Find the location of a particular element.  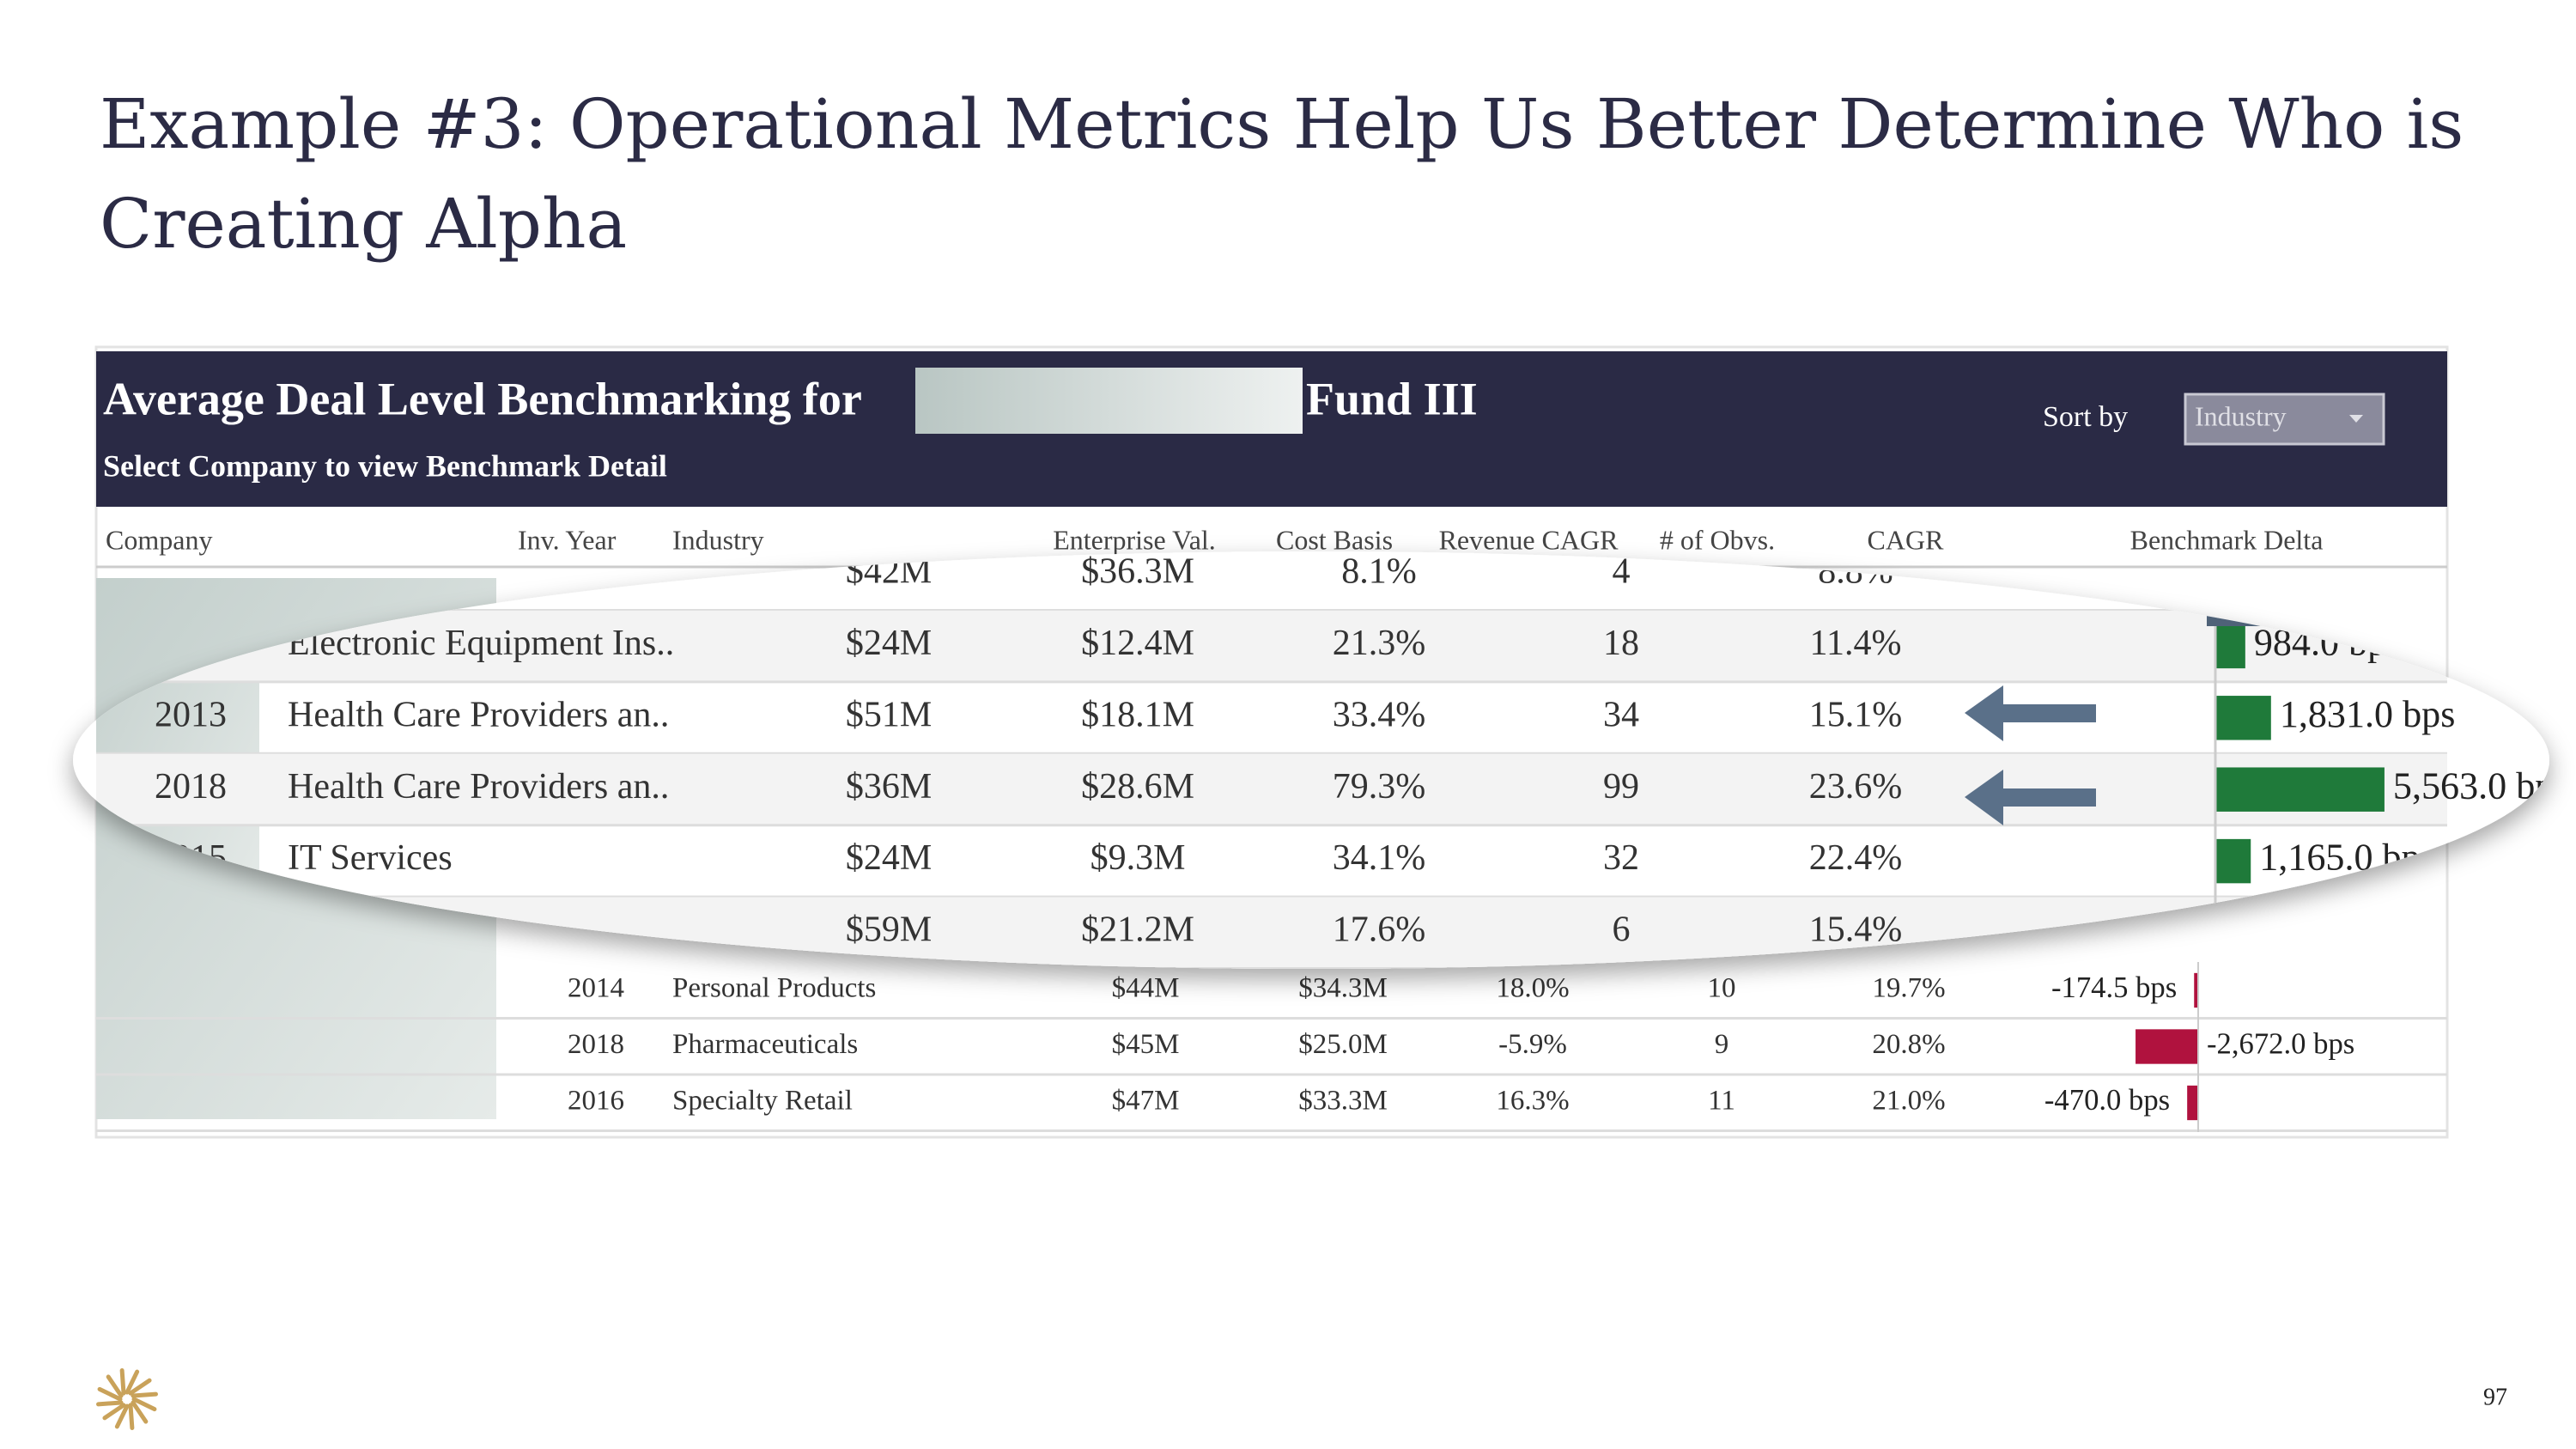

column-header: Benchmark Delta is located at coordinates (2227, 539).